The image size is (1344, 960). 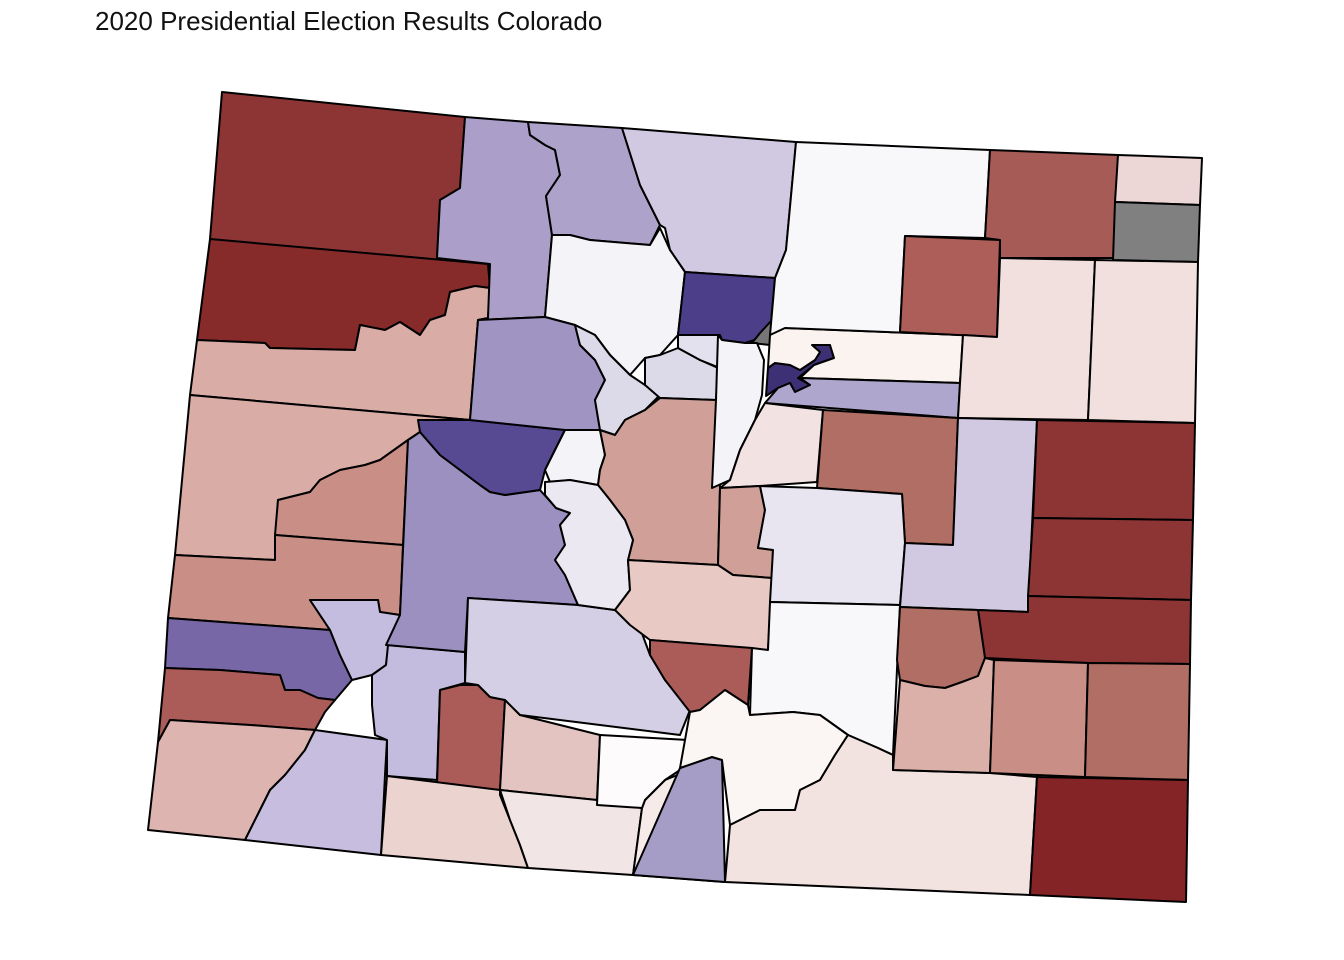 I want to click on county-jefferson, so click(x=738, y=411).